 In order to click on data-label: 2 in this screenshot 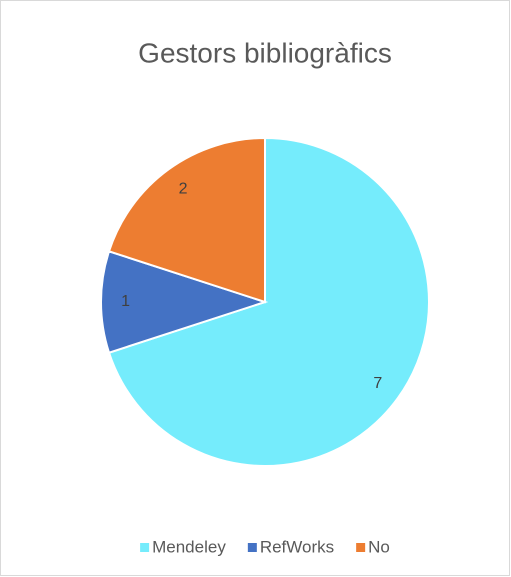, I will do `click(183, 188)`.